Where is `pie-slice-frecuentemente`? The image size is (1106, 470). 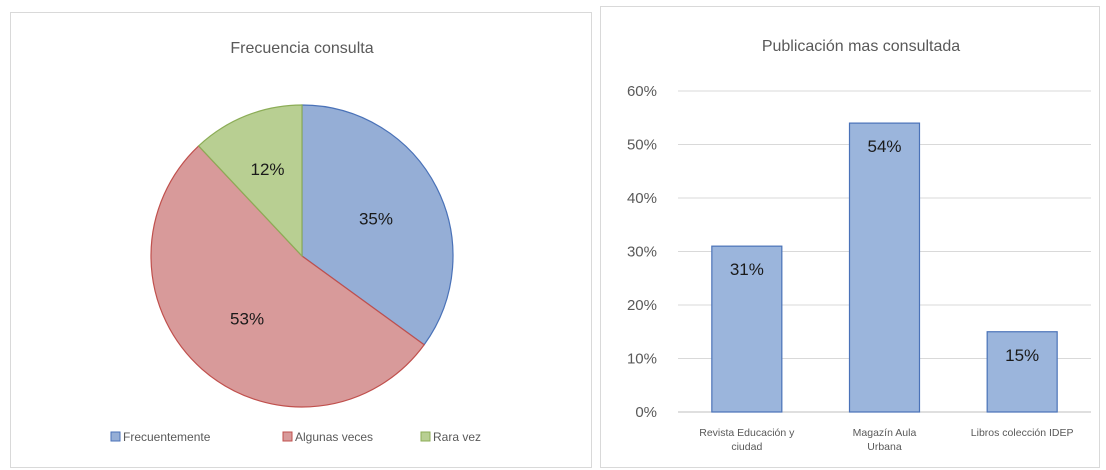
pie-slice-frecuentemente is located at coordinates (377, 225).